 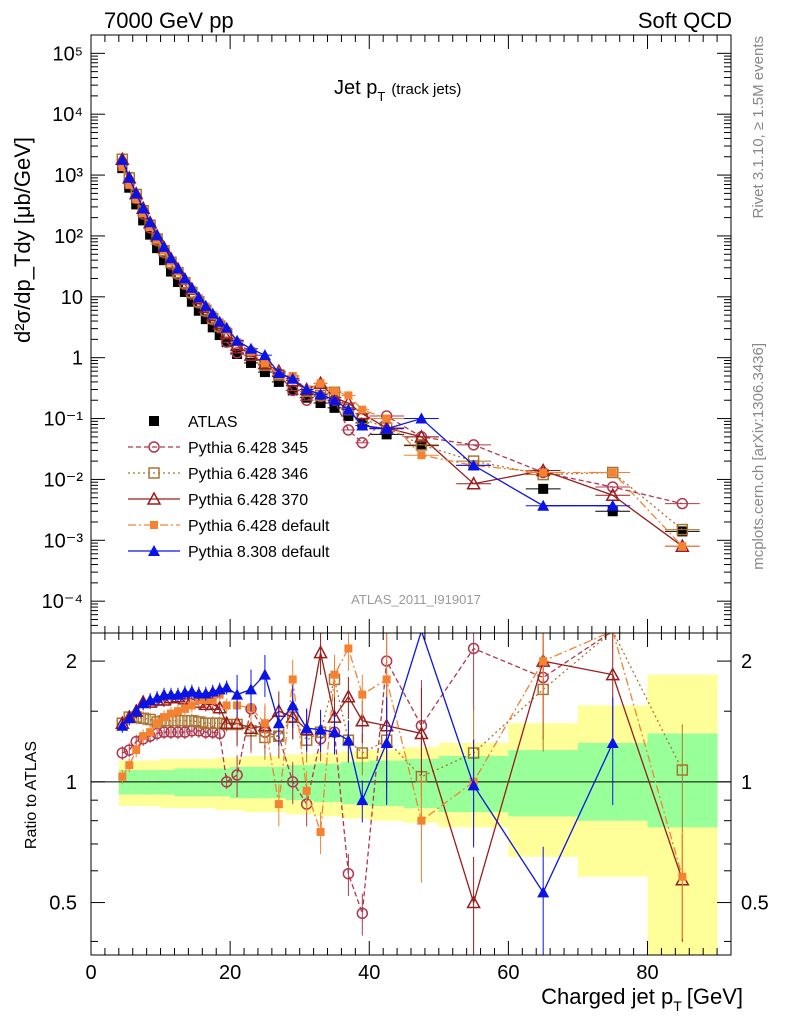 What do you see at coordinates (71, 662) in the screenshot?
I see `ratio-tick-label: 2` at bounding box center [71, 662].